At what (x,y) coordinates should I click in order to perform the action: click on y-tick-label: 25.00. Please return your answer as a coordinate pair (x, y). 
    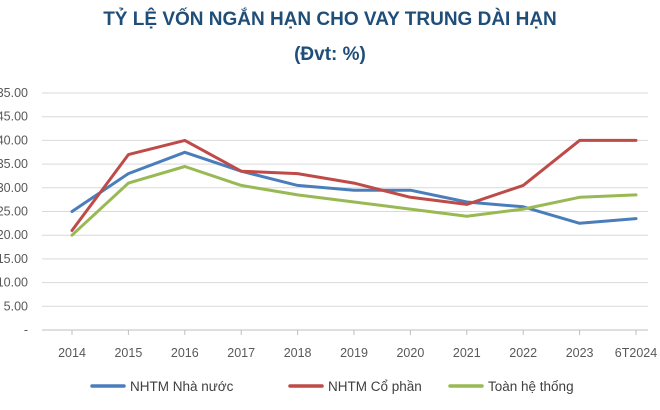
    Looking at the image, I should click on (14, 212).